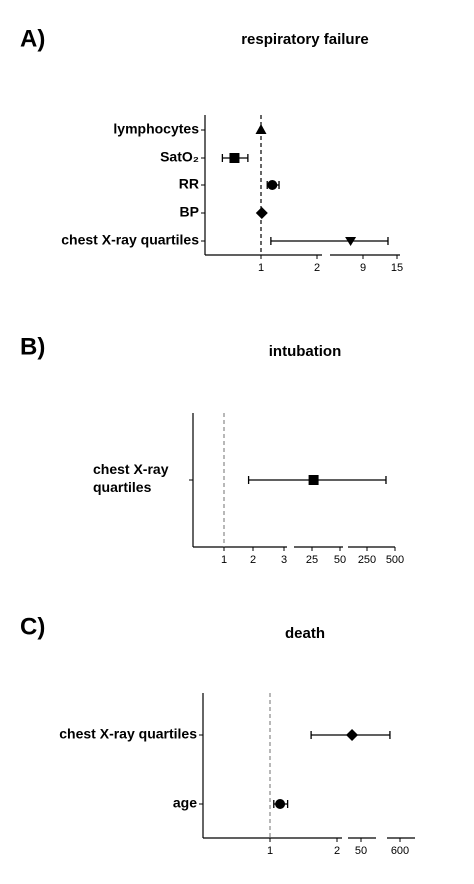  I want to click on x-tick-label: 600, so click(400, 851).